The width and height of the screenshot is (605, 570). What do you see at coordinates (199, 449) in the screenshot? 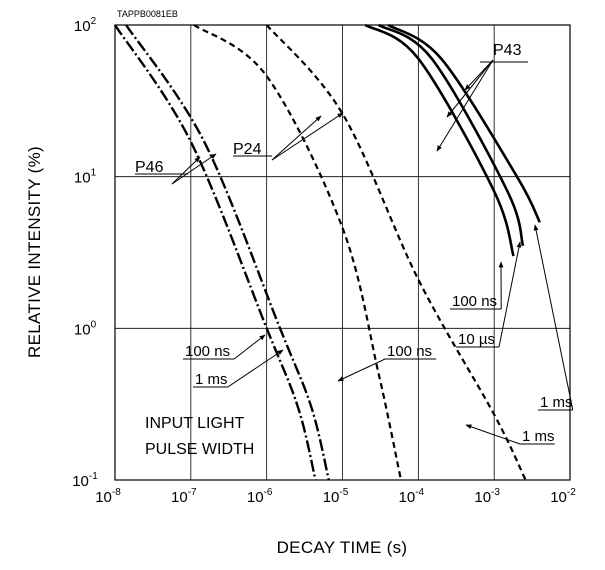
I see `pulse-width-note-line2: PULSE WIDTH` at bounding box center [199, 449].